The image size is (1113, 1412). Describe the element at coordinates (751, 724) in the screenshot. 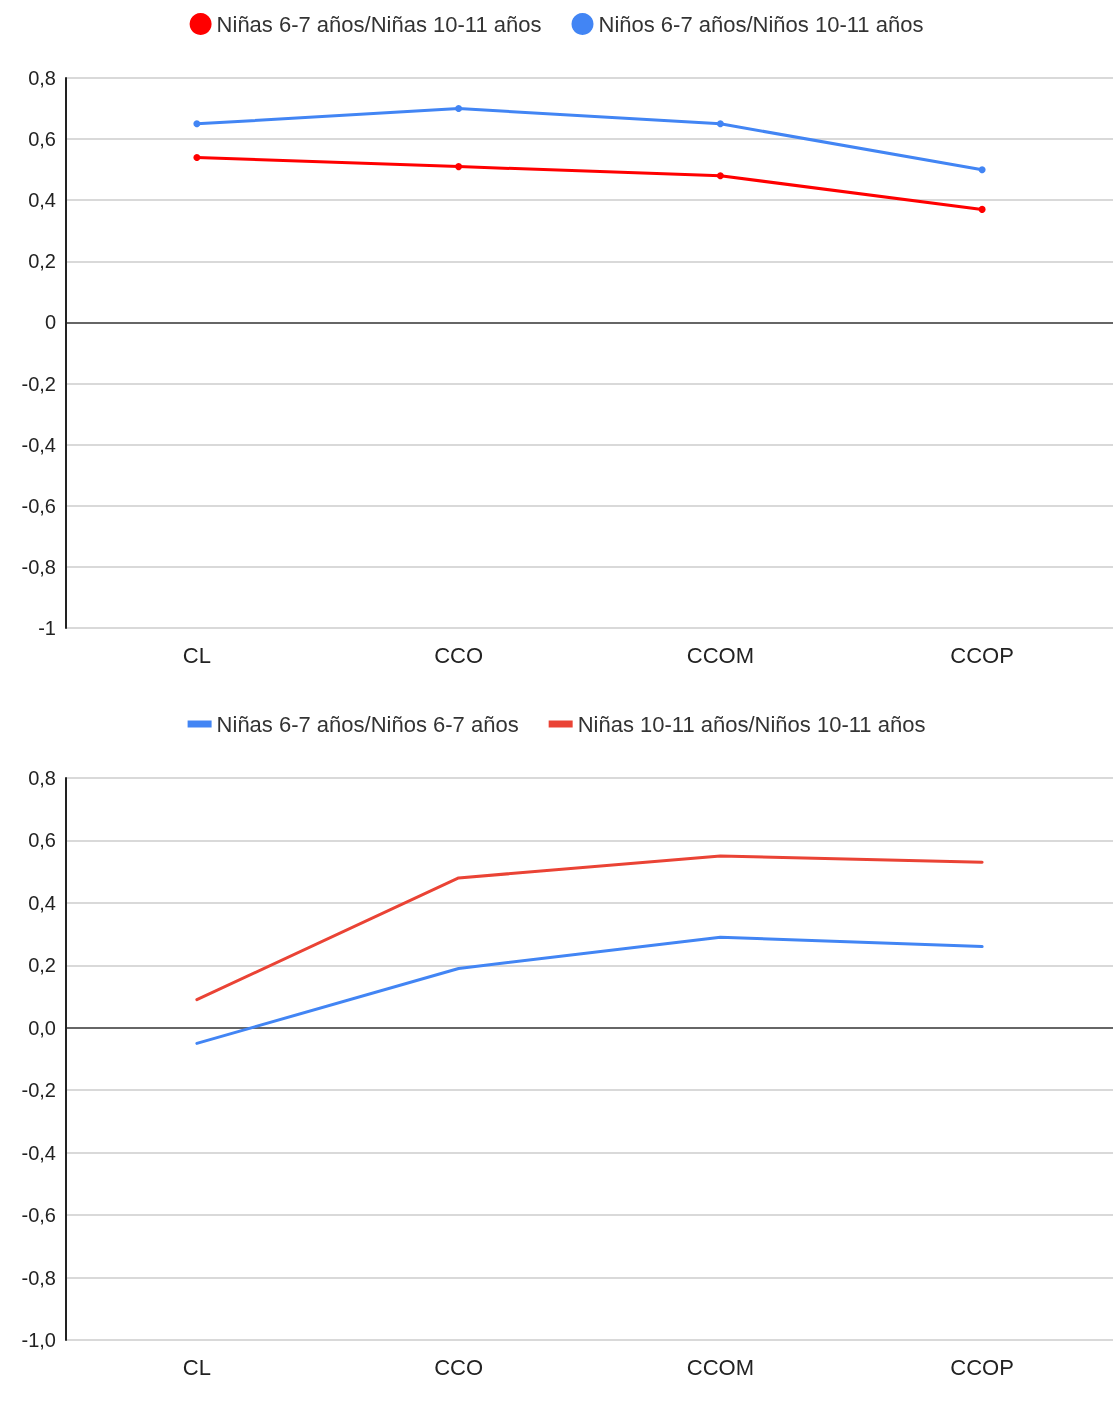

I see `legend-label: Niñas 10-11 años/Niños 10-11 años` at that location.